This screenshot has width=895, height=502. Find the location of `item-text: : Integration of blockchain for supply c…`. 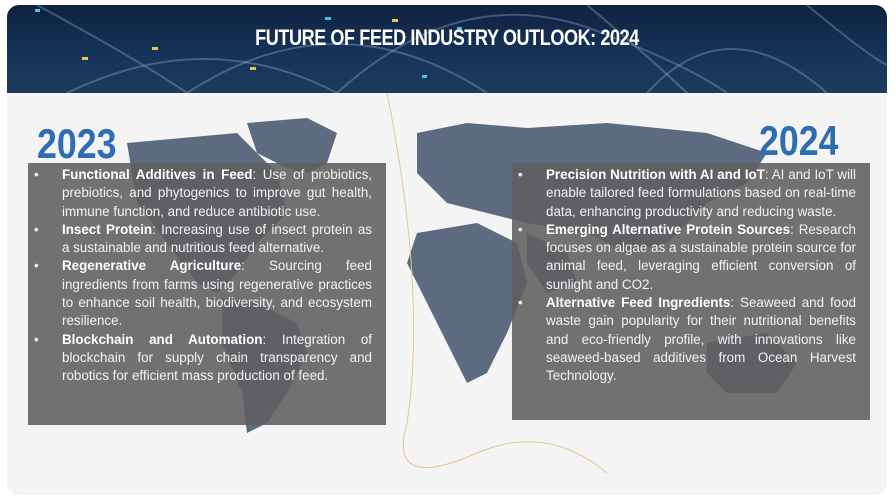

item-text: : Integration of blockchain for supply c… is located at coordinates (217, 357).